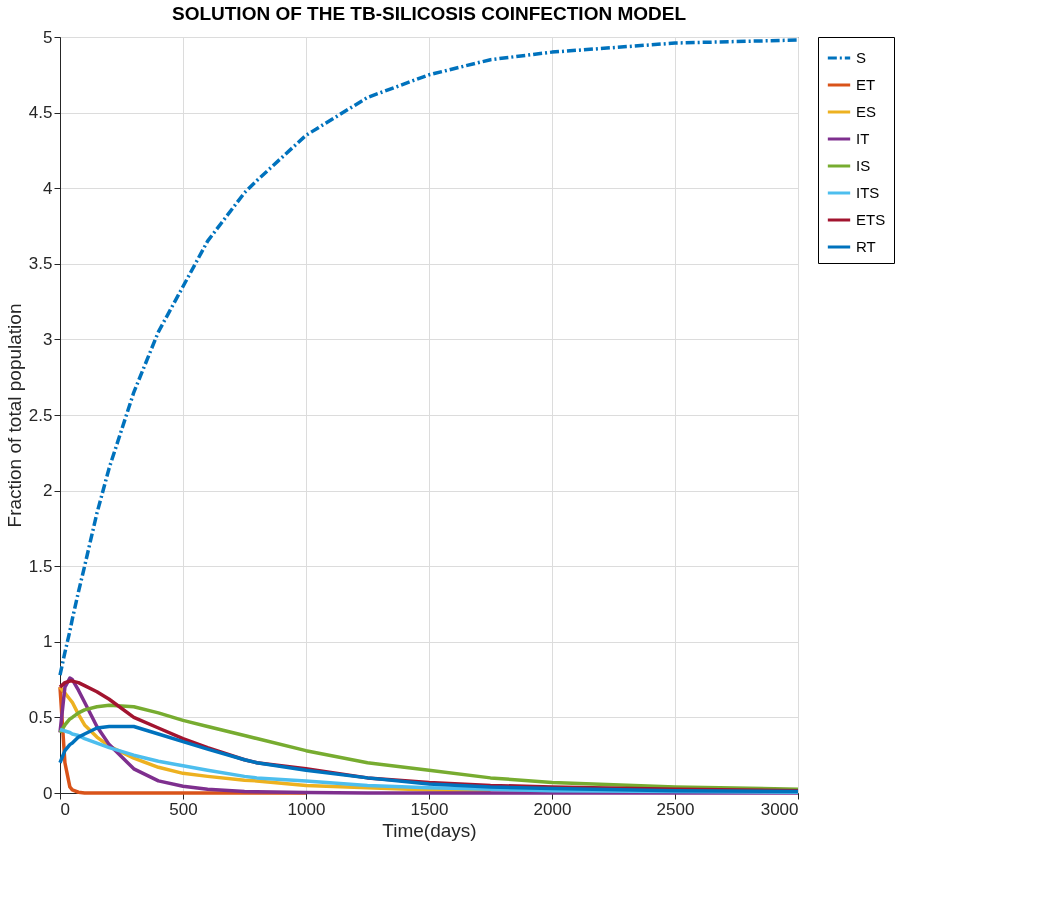 The image size is (1054, 906). What do you see at coordinates (866, 111) in the screenshot?
I see `legend-label: ES` at bounding box center [866, 111].